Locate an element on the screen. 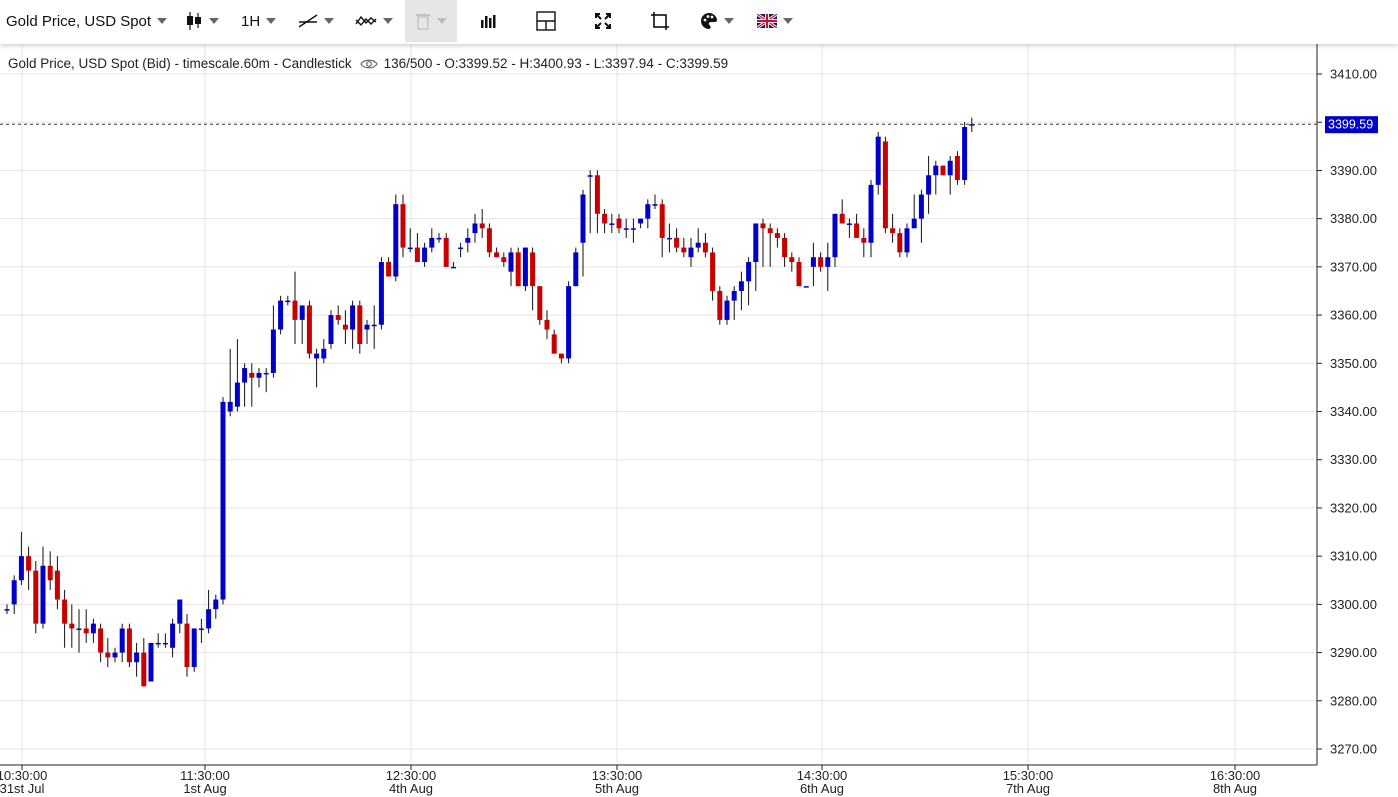  fullscreen-button is located at coordinates (603, 21).